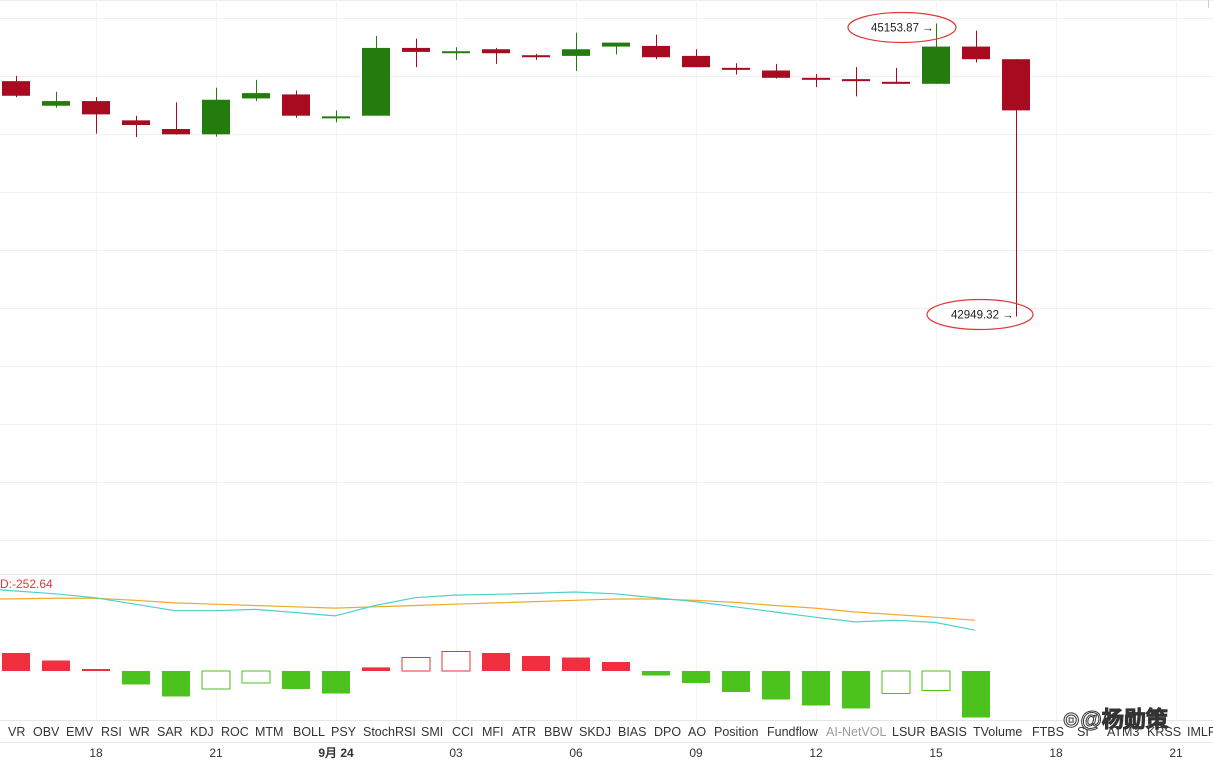  Describe the element at coordinates (576, 753) in the screenshot. I see `date-tick-label: 06` at that location.